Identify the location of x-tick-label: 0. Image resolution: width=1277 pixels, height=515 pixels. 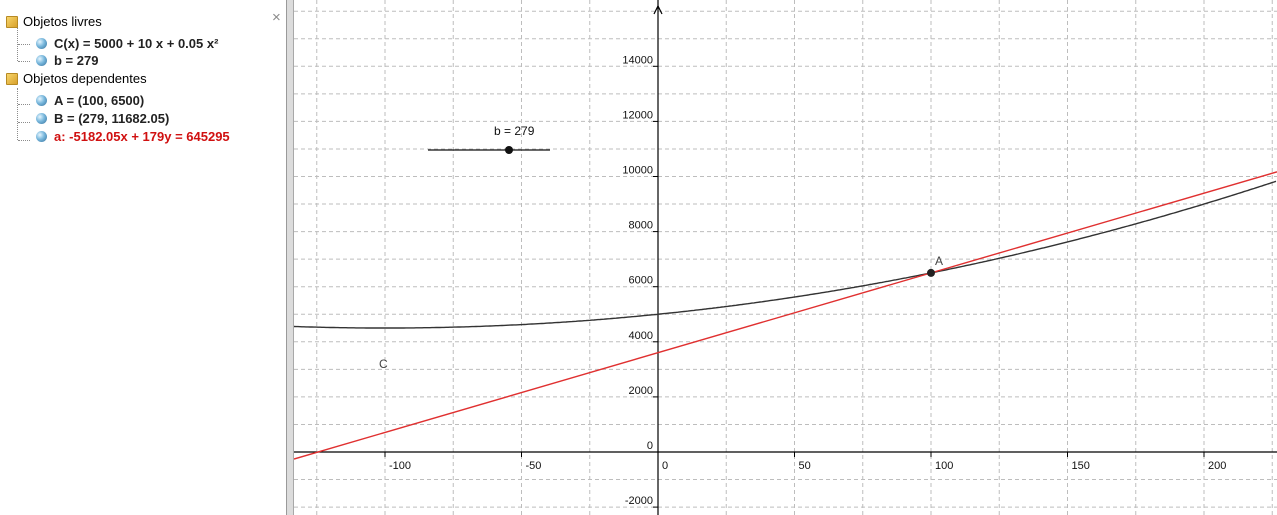
(665, 466).